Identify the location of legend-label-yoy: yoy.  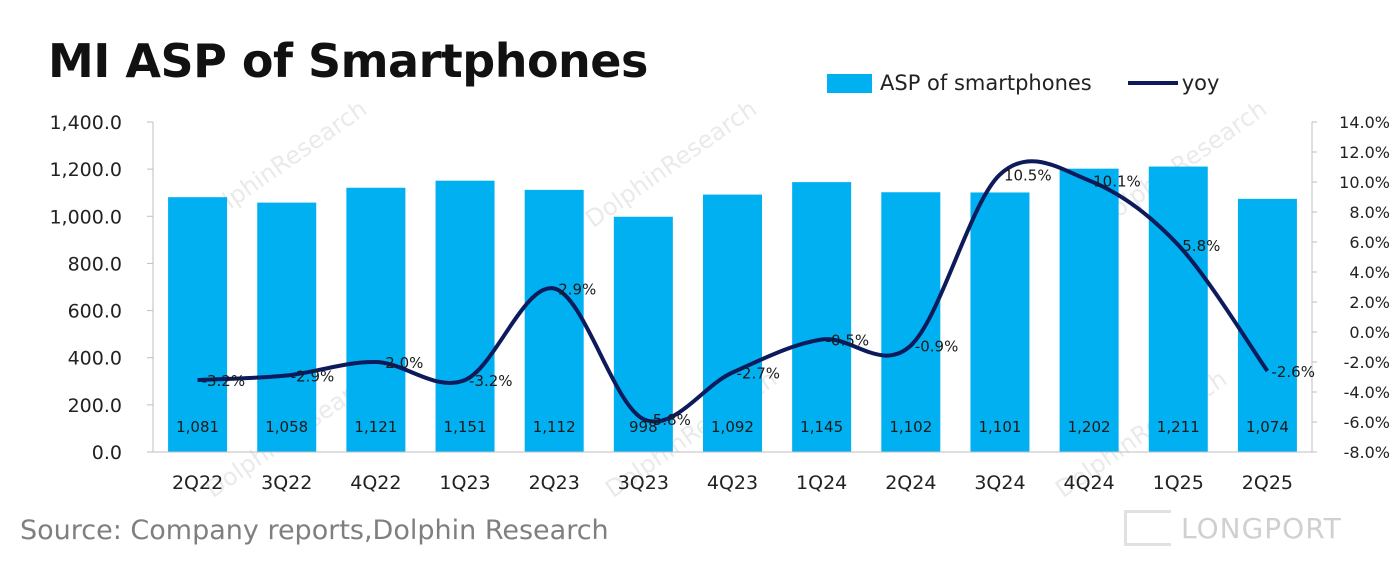
(1200, 83).